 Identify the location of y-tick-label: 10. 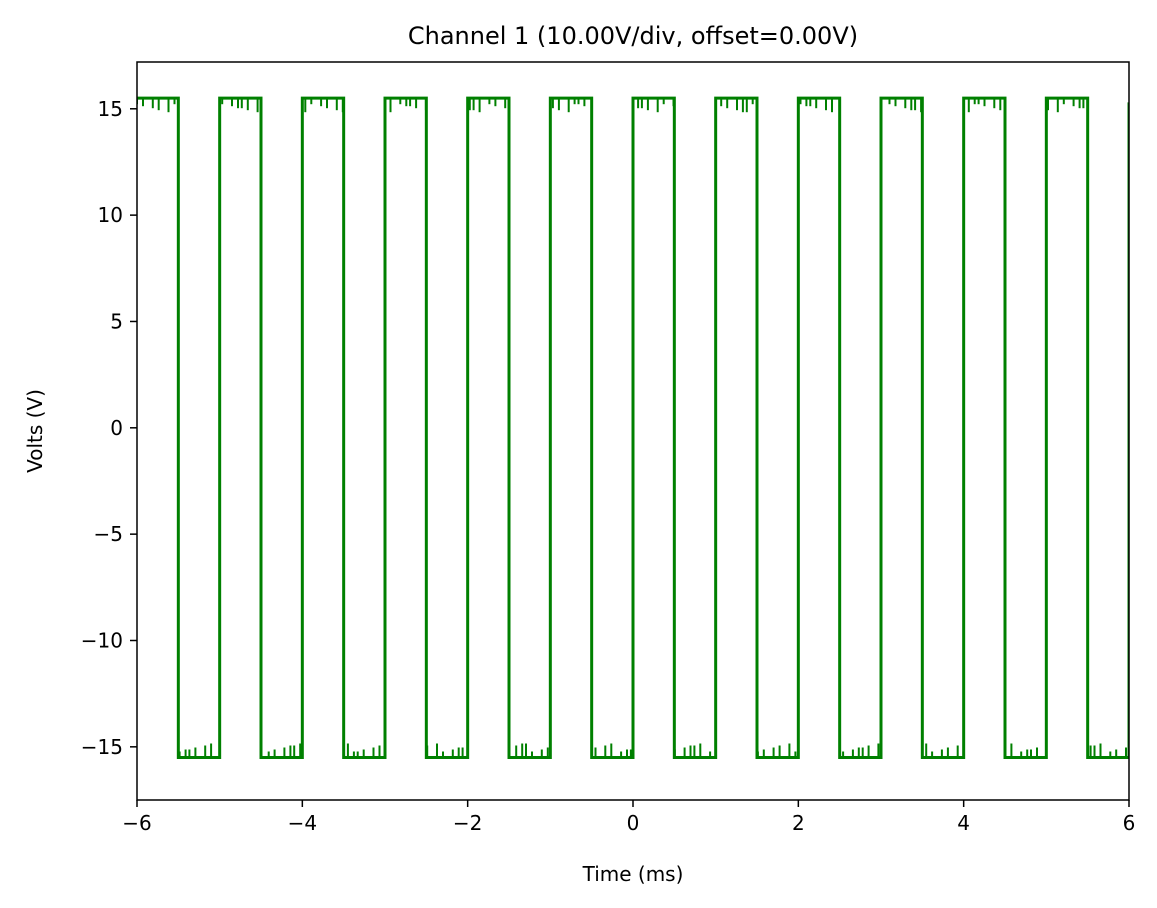
(110, 215).